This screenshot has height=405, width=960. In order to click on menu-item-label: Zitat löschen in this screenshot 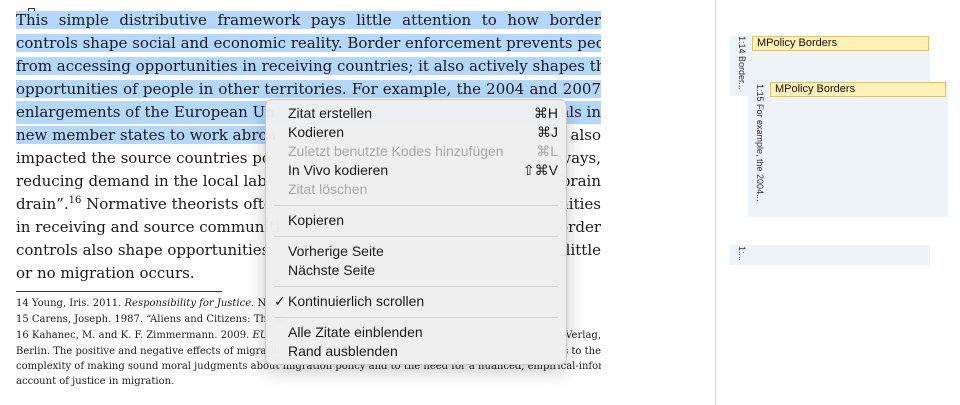, I will do `click(328, 189)`.